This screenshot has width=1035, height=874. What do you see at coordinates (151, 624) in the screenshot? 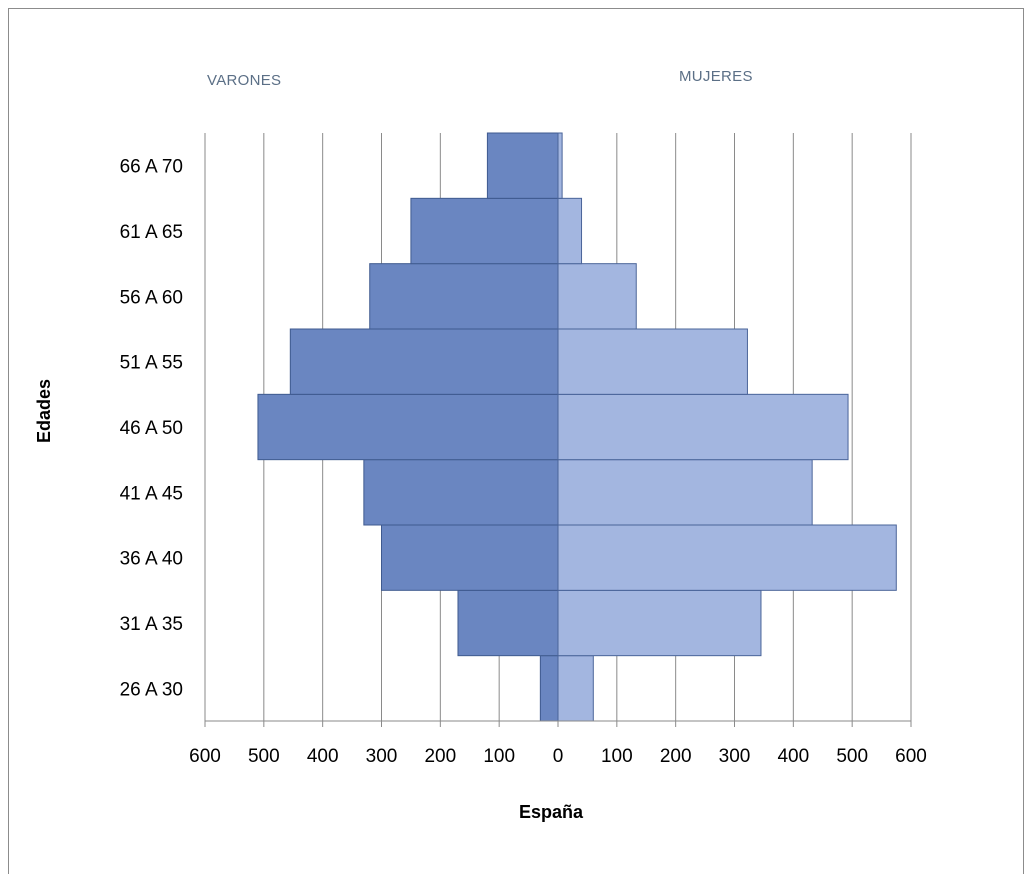
I see `y-tick-label: 31 A 35` at bounding box center [151, 624].